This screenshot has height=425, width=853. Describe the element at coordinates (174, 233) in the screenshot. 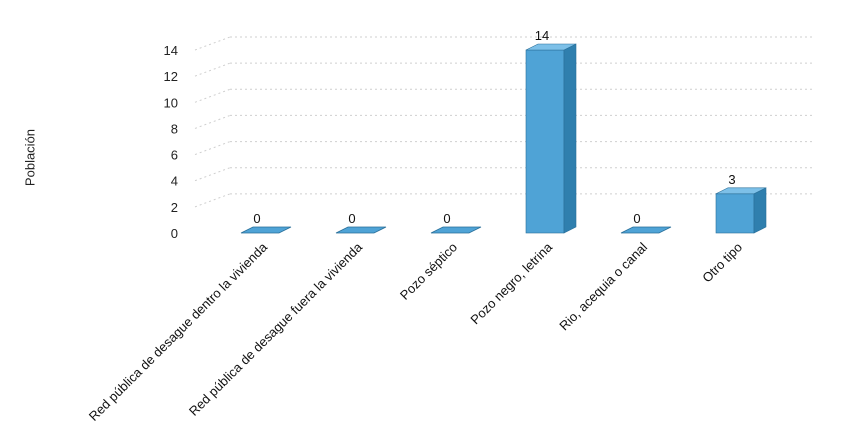

I see `y-tick-label: 0` at that location.